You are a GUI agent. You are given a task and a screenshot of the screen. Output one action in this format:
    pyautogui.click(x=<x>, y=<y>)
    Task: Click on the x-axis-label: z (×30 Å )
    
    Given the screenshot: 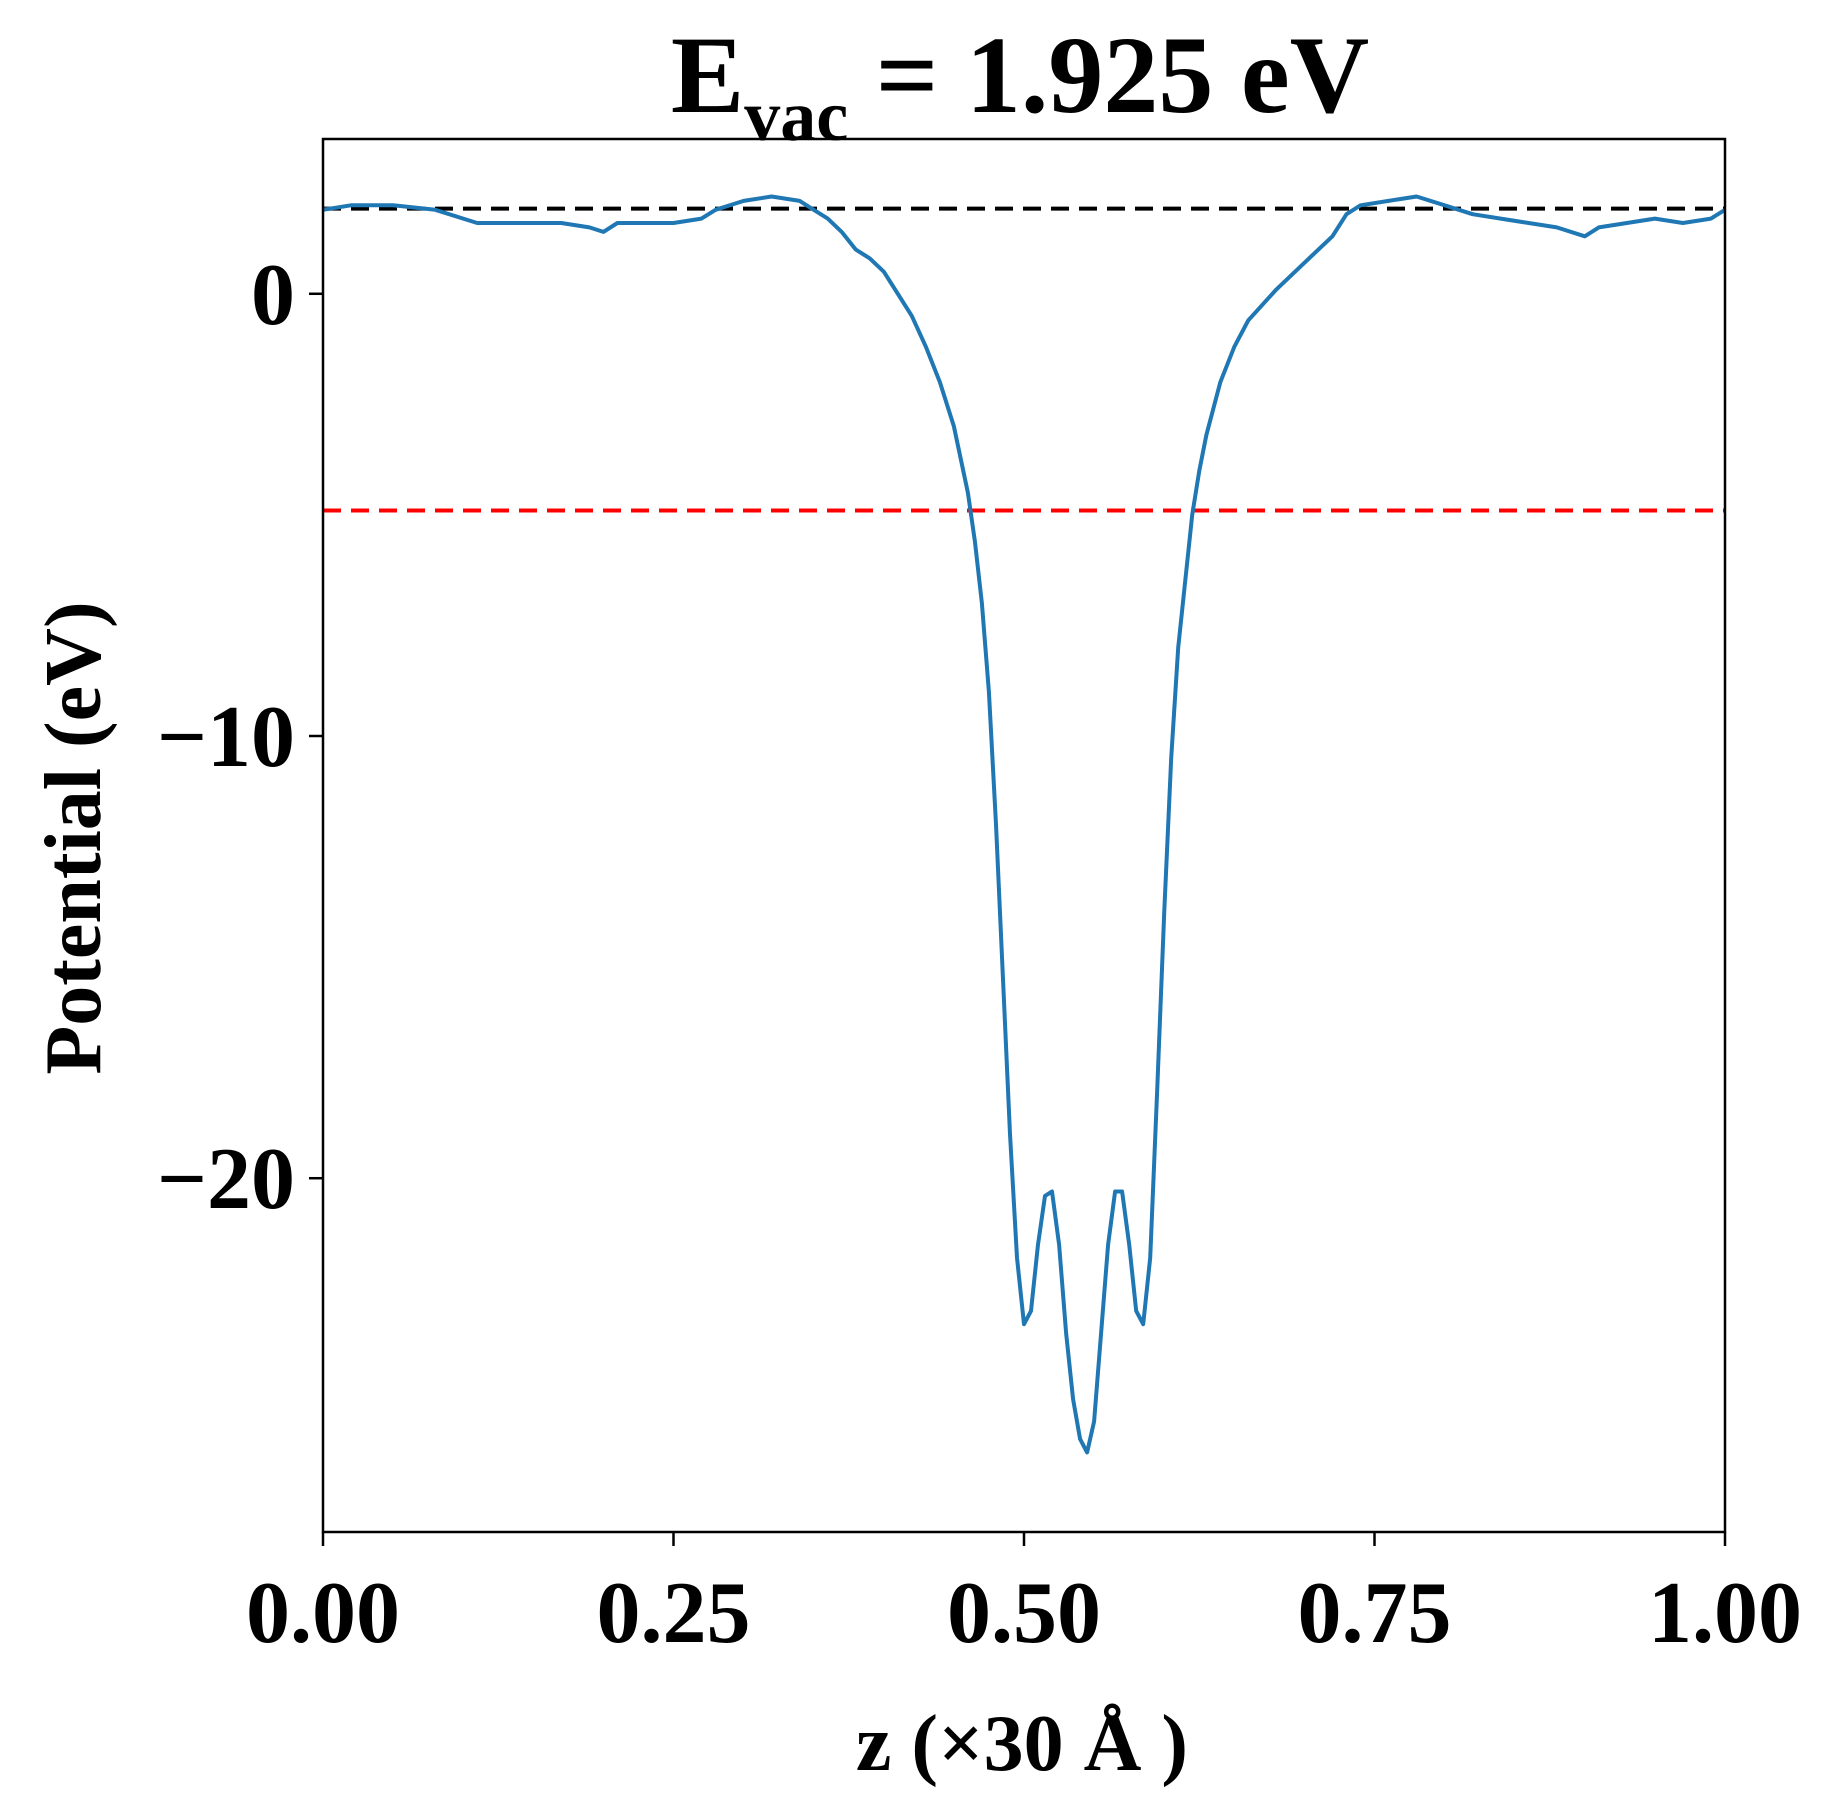 What is the action you would take?
    pyautogui.click(x=1022, y=1744)
    